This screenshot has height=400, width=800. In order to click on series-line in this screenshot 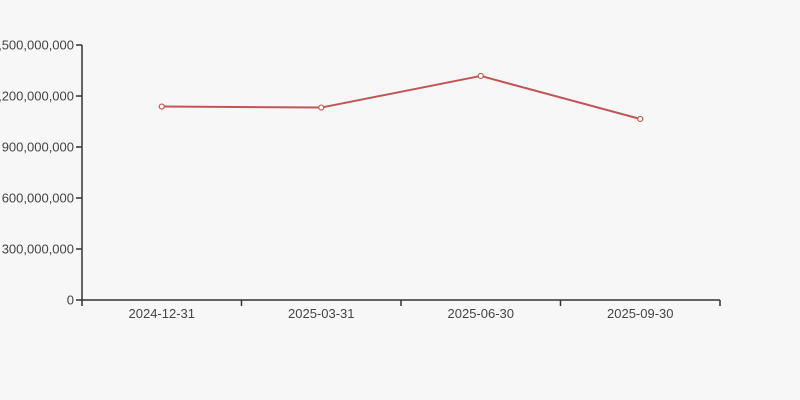, I will do `click(401, 97)`.